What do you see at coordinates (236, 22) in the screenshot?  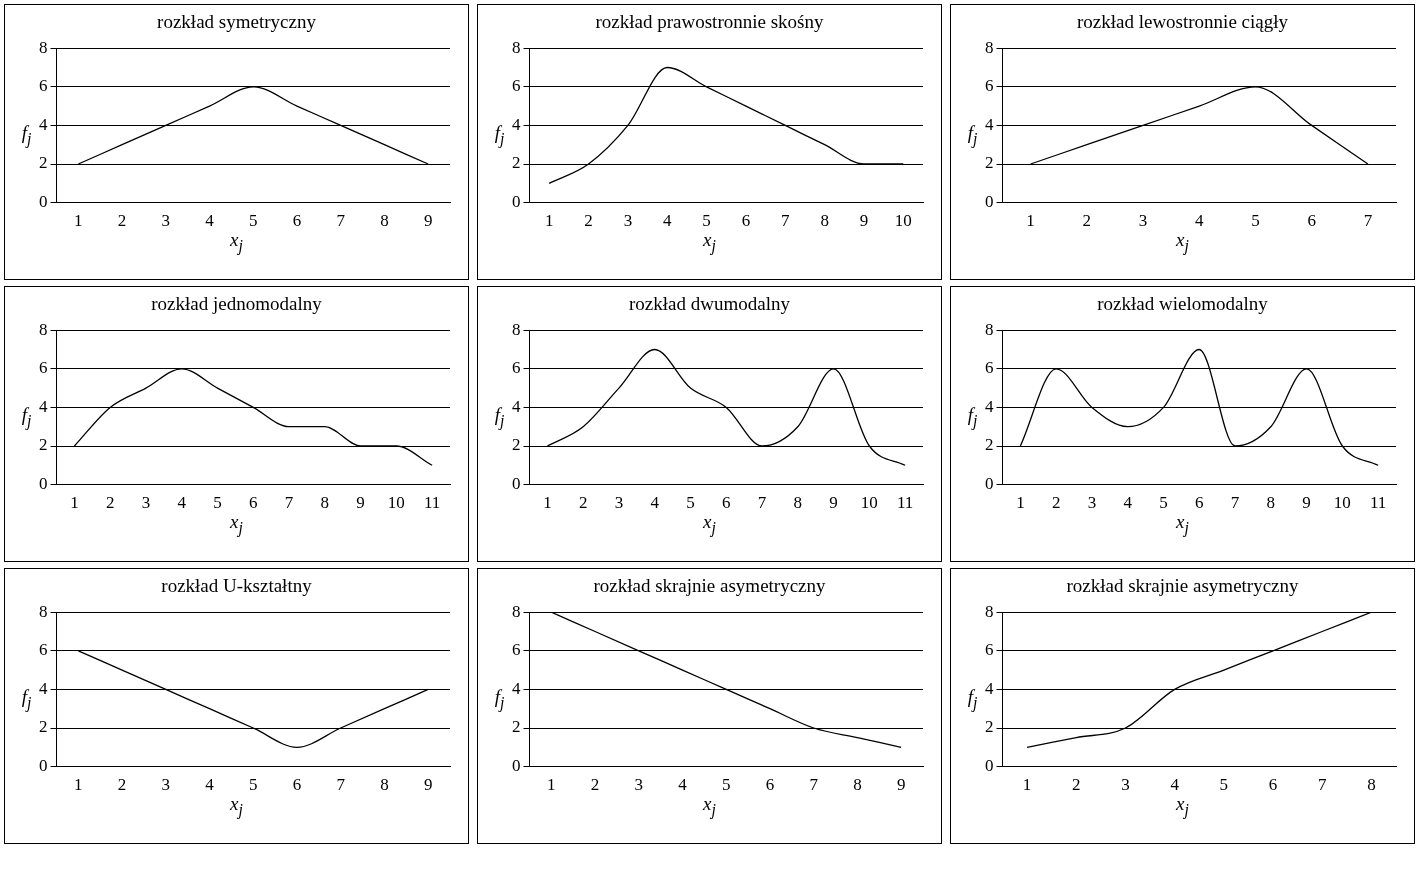 I see `chart-title: rozkład symetryczny` at bounding box center [236, 22].